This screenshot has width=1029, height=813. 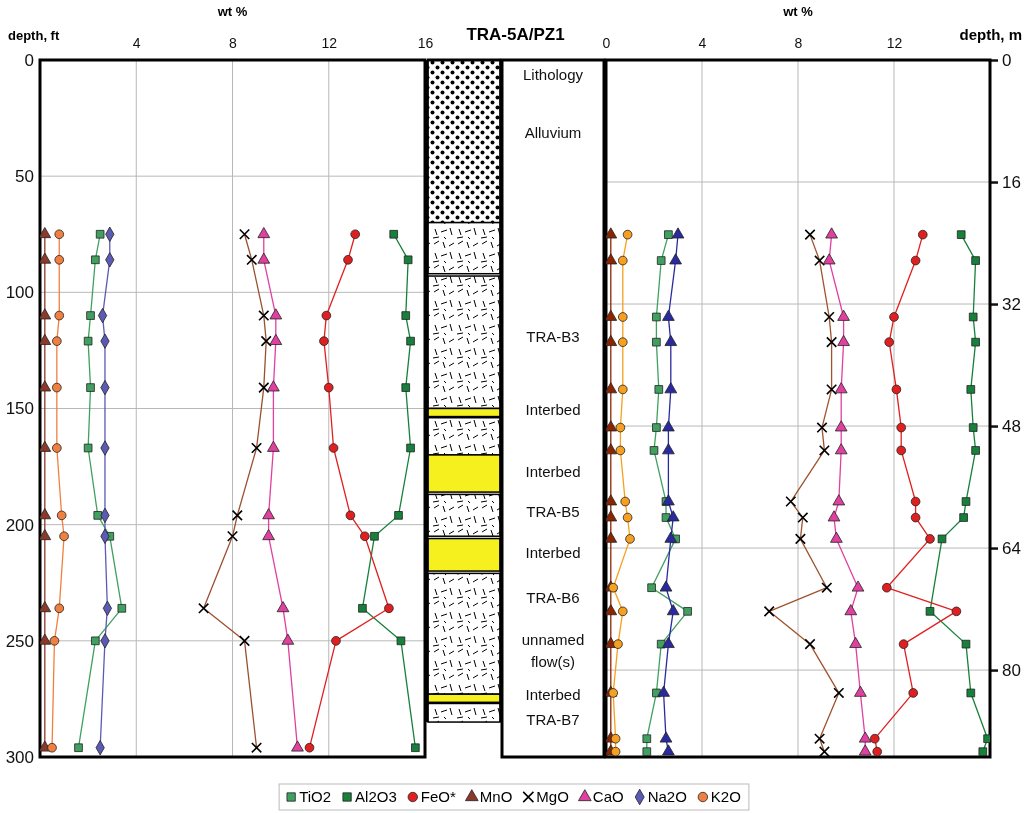 What do you see at coordinates (19, 293) in the screenshot?
I see `y-tick-label: 100` at bounding box center [19, 293].